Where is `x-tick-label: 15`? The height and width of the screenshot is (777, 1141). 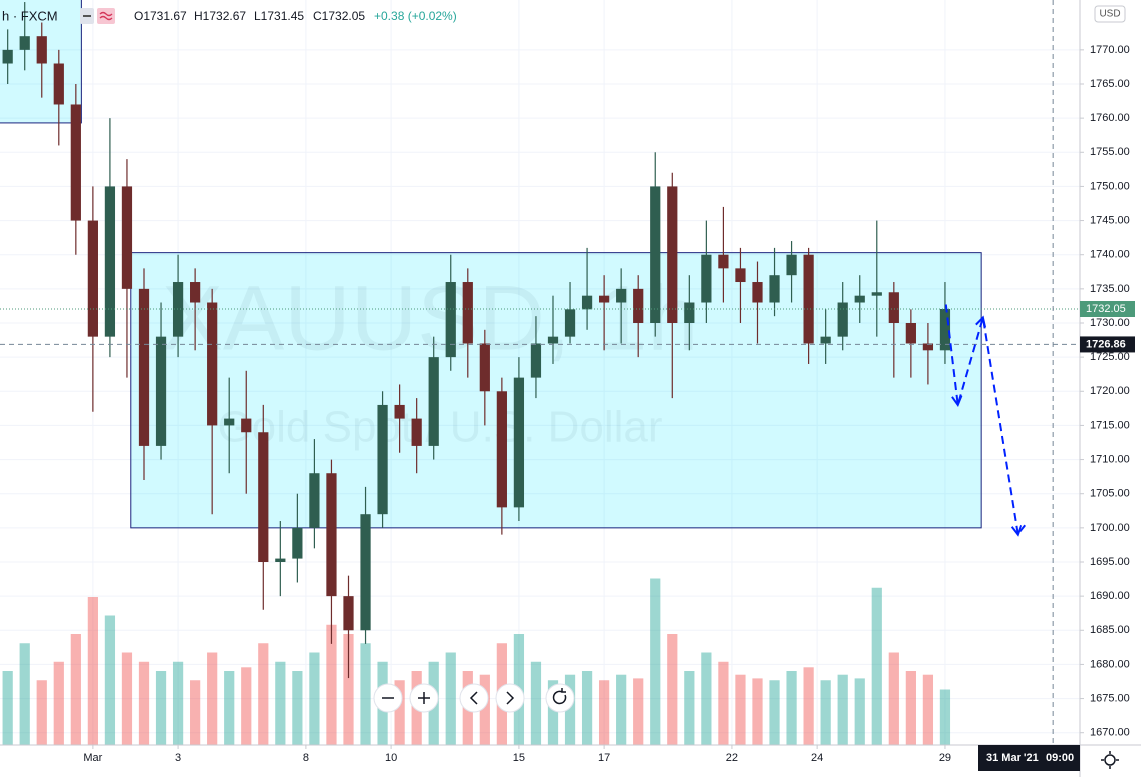 x-tick-label: 15 is located at coordinates (519, 758).